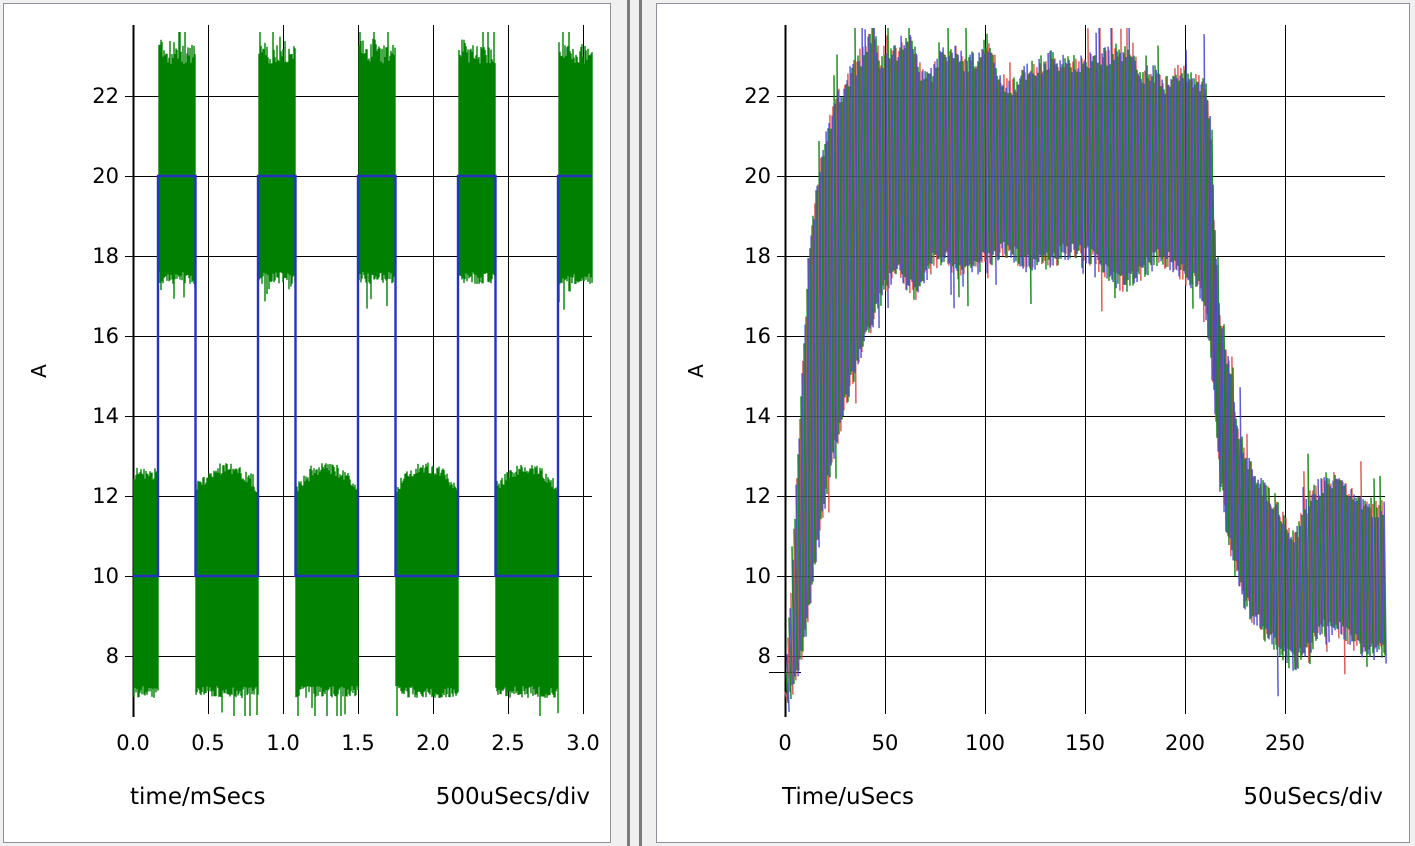  What do you see at coordinates (282, 743) in the screenshot?
I see `x-tick-label: 1.0` at bounding box center [282, 743].